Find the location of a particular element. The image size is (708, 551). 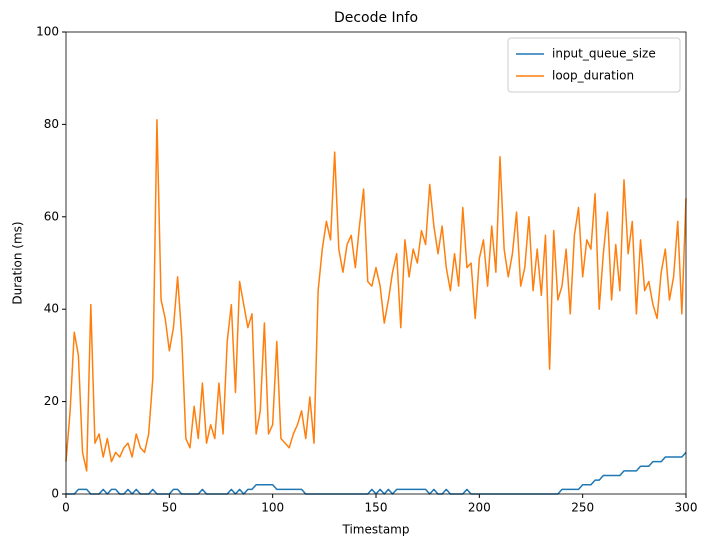

y-tick-label: 100 is located at coordinates (47, 32).